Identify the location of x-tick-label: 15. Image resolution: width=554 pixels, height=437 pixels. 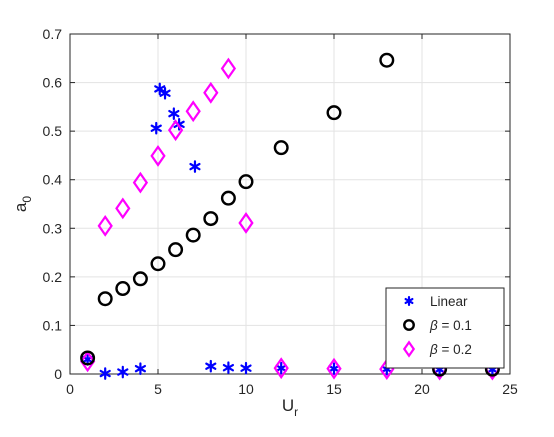
(334, 389).